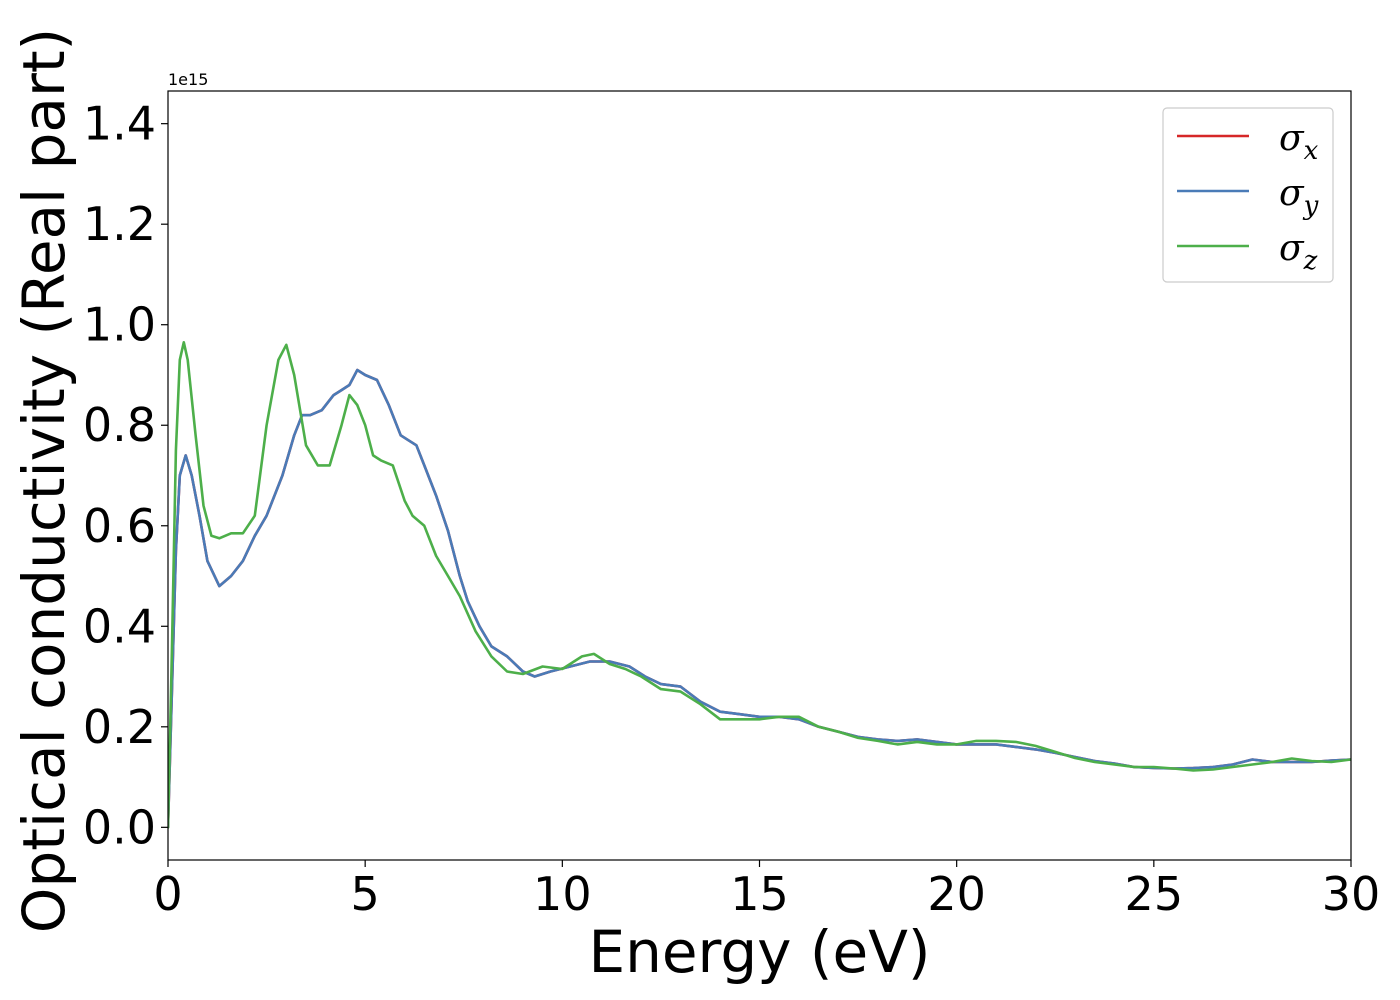 The image size is (1400, 1000). What do you see at coordinates (119, 526) in the screenshot?
I see `y-tick-label: 0.6` at bounding box center [119, 526].